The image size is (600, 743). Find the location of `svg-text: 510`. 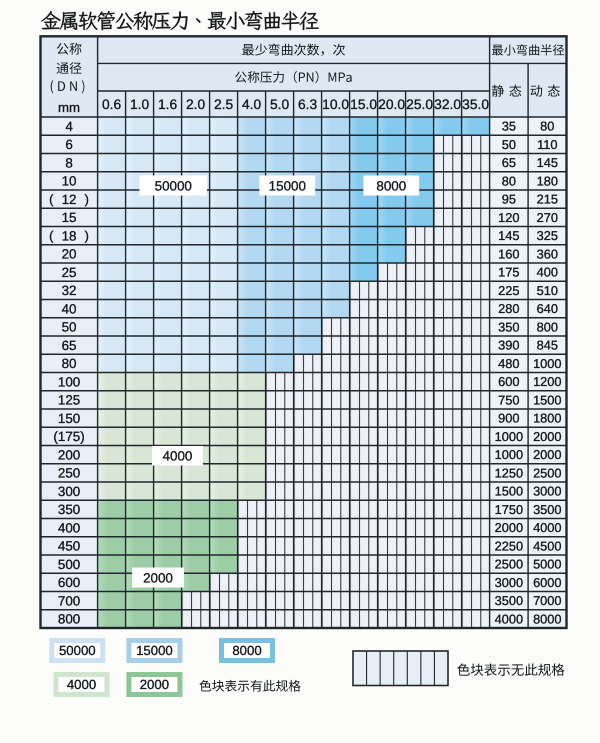

svg-text: 510 is located at coordinates (547, 290).